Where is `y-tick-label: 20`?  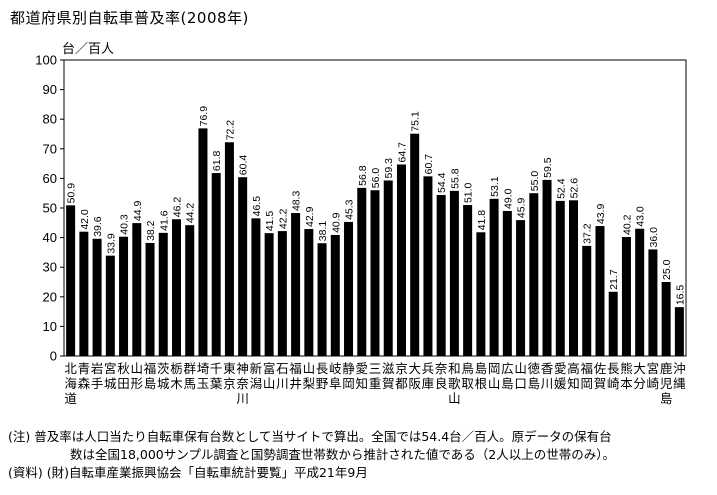
y-tick-label: 20 is located at coordinates (50, 296).